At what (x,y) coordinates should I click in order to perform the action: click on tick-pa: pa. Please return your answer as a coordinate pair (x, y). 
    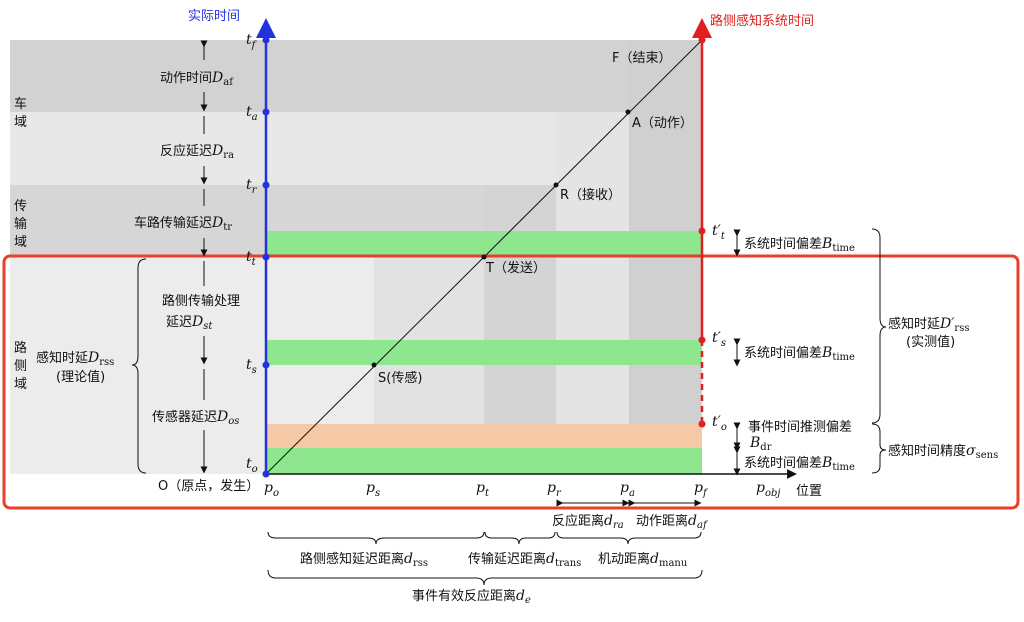
    Looking at the image, I should click on (627, 489).